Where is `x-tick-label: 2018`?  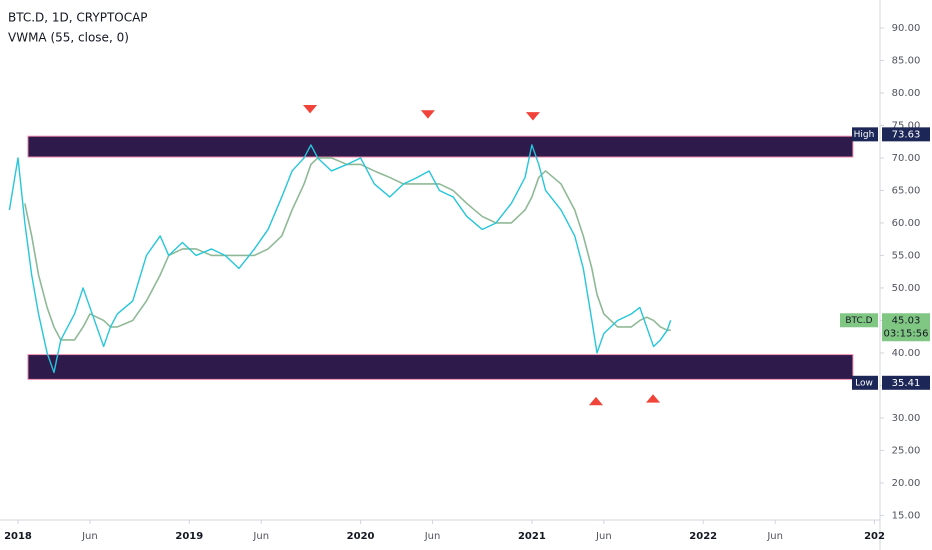
x-tick-label: 2018 is located at coordinates (18, 536).